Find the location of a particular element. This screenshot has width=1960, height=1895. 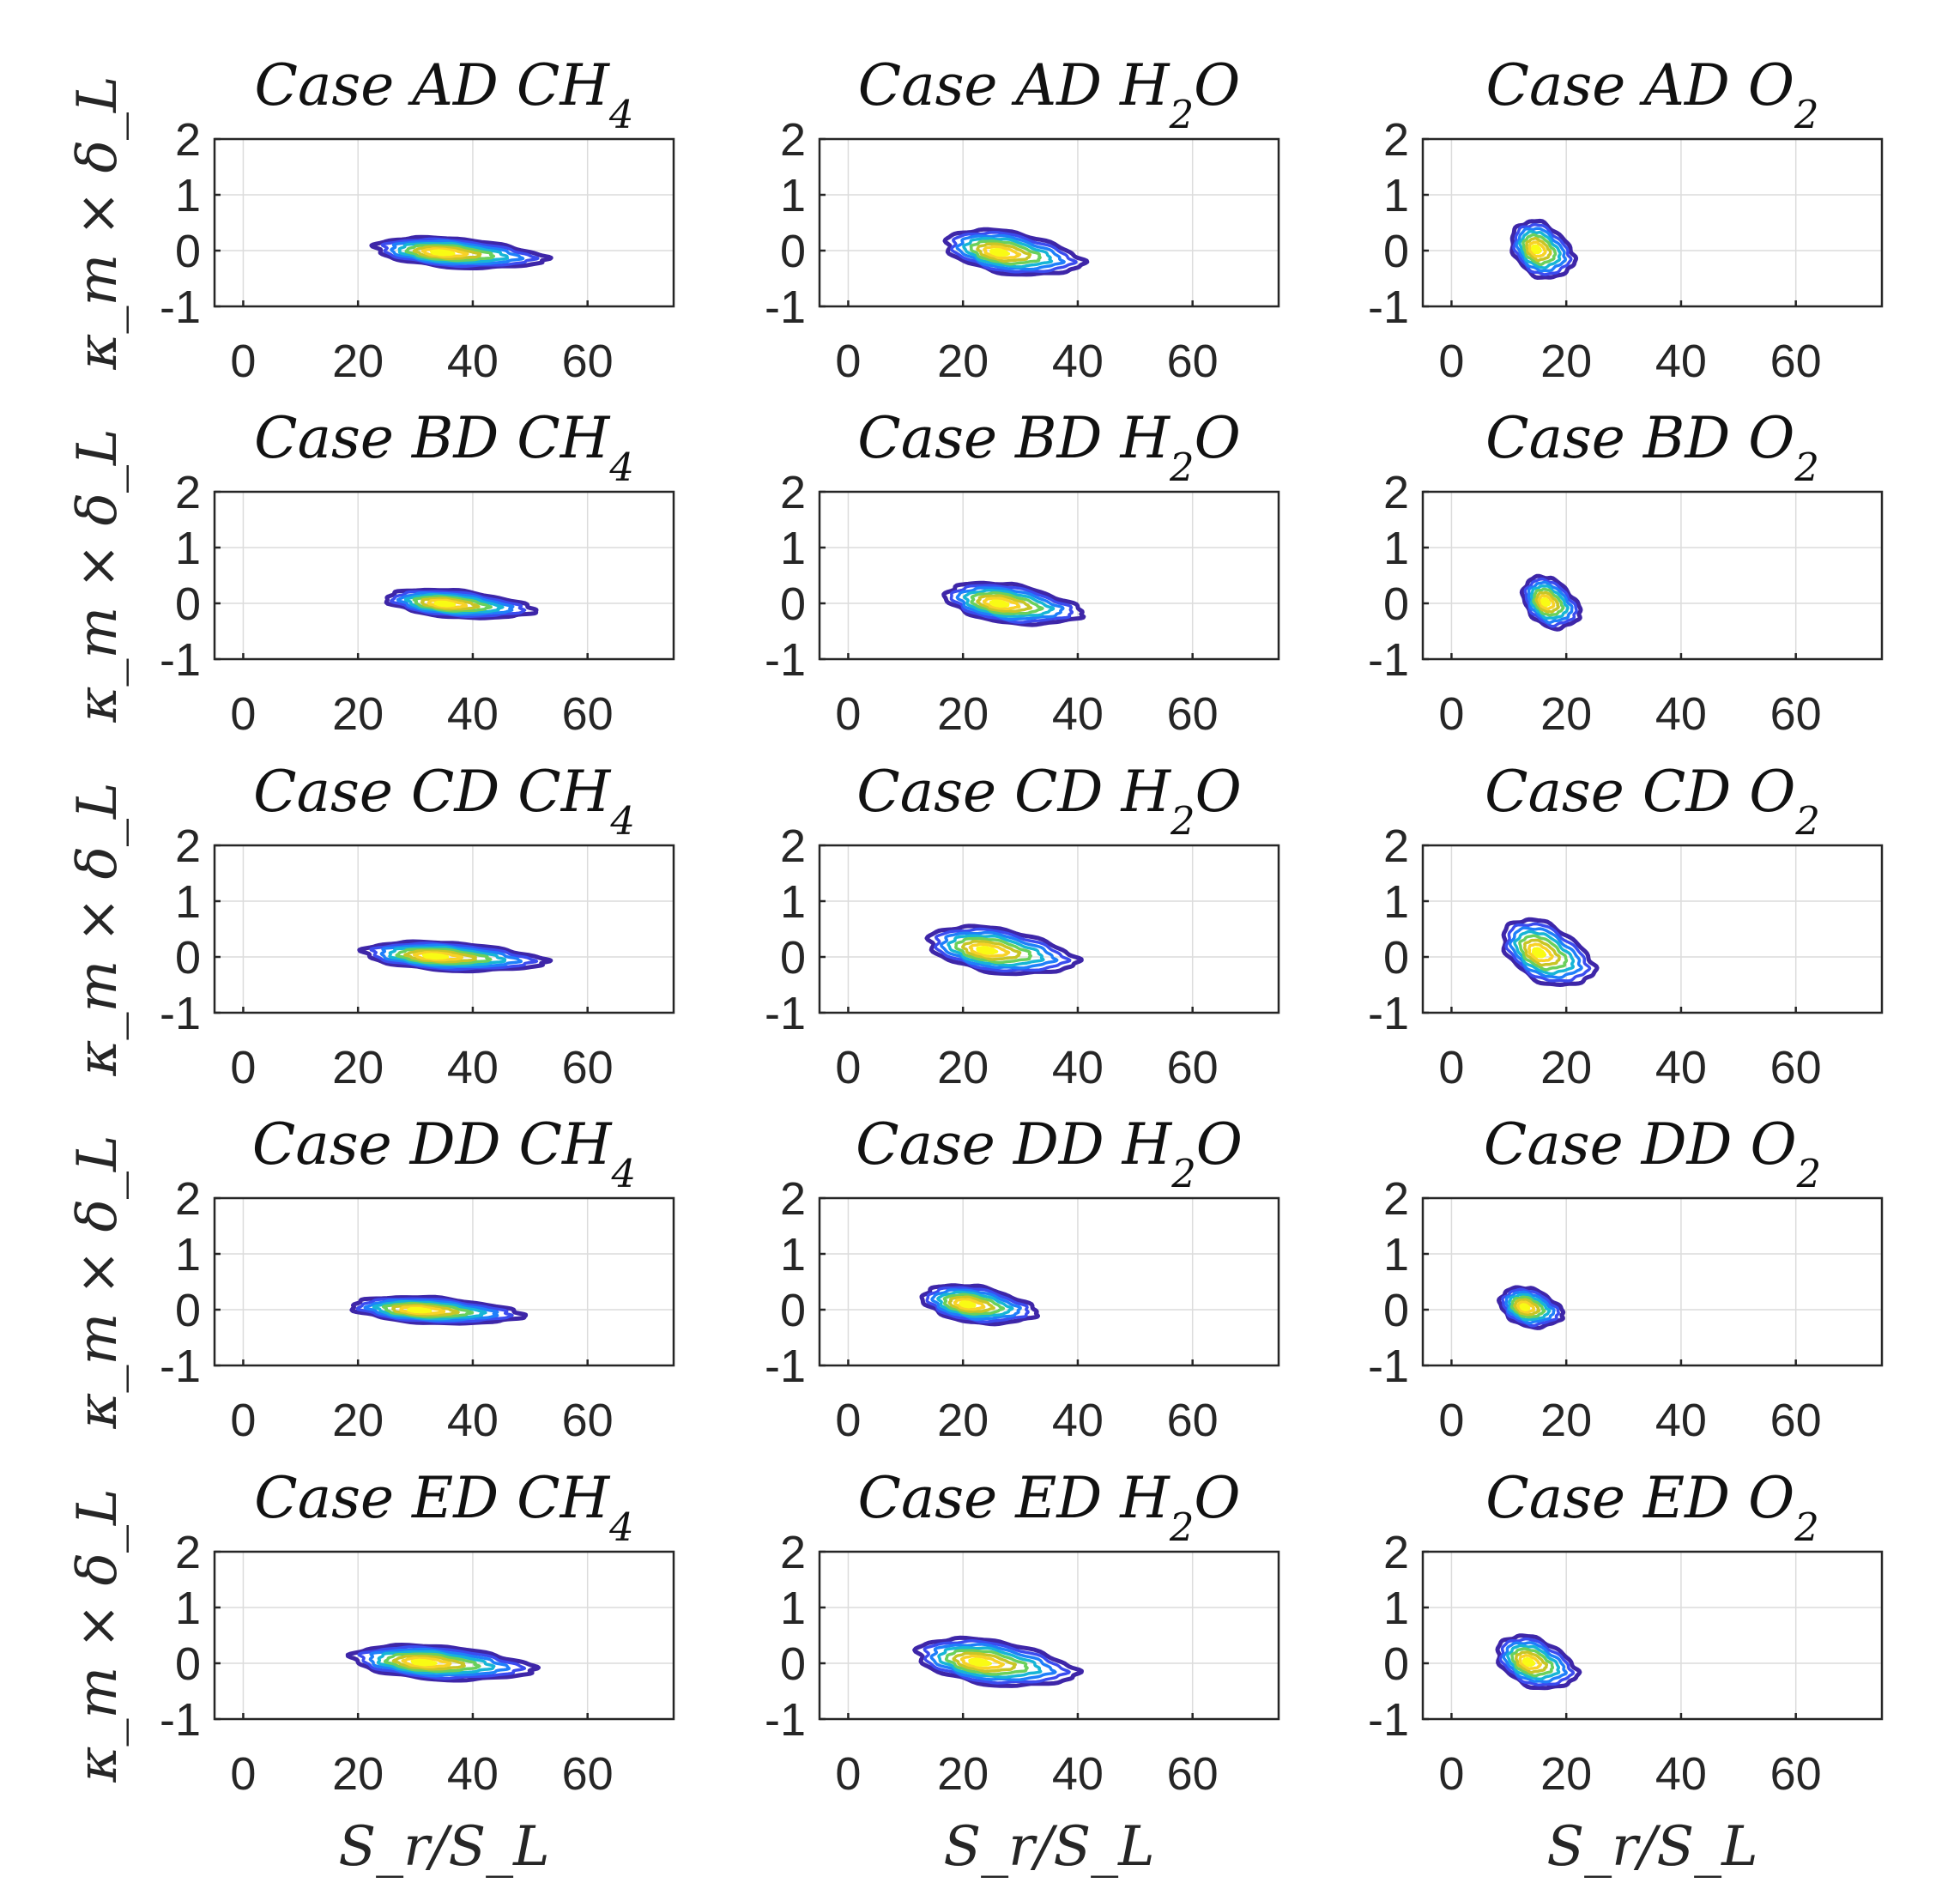

y-axis-label: κ_m × δ_L is located at coordinates (98, 223).